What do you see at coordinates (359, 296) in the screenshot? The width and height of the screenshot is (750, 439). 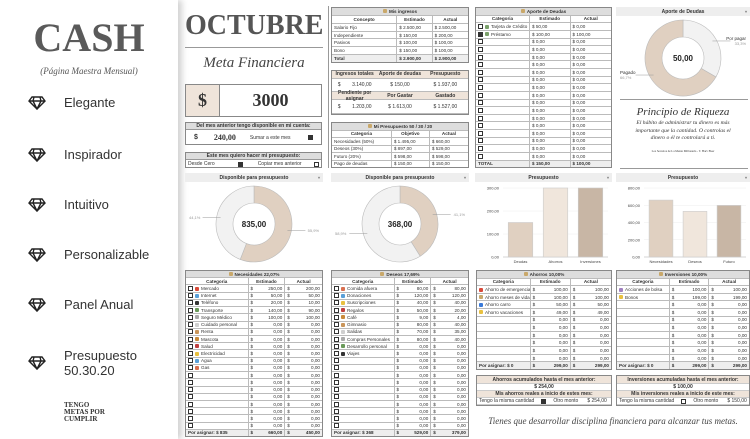 I see `category-name: Donaciones` at bounding box center [359, 296].